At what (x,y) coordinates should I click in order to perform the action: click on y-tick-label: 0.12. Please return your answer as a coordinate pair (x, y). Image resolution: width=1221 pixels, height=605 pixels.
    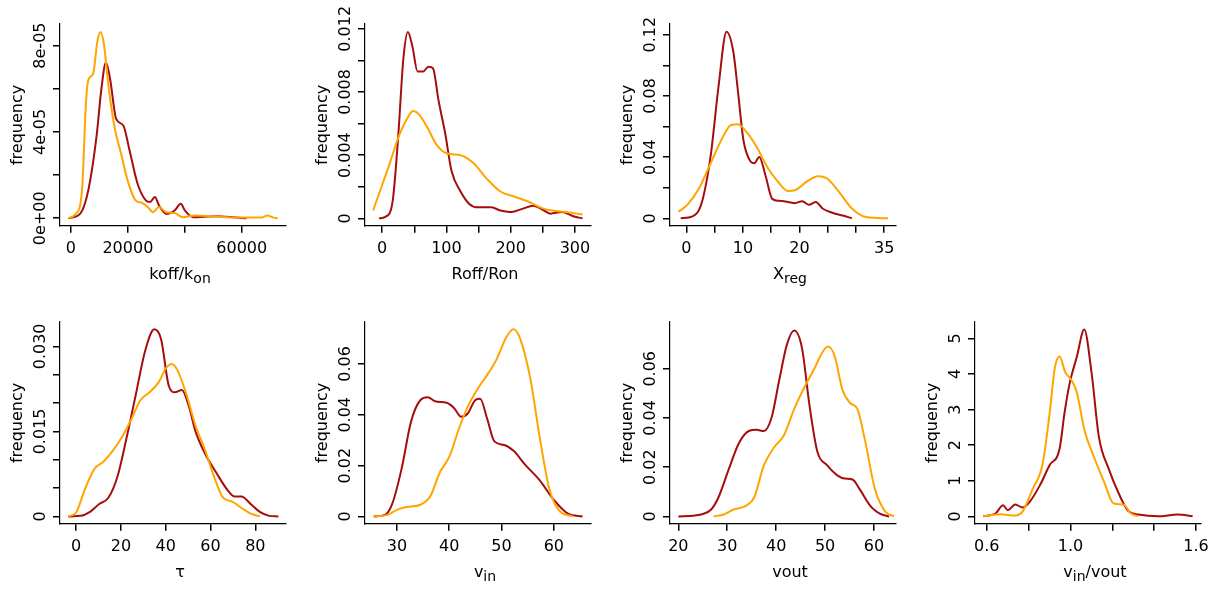
    Looking at the image, I should click on (650, 34).